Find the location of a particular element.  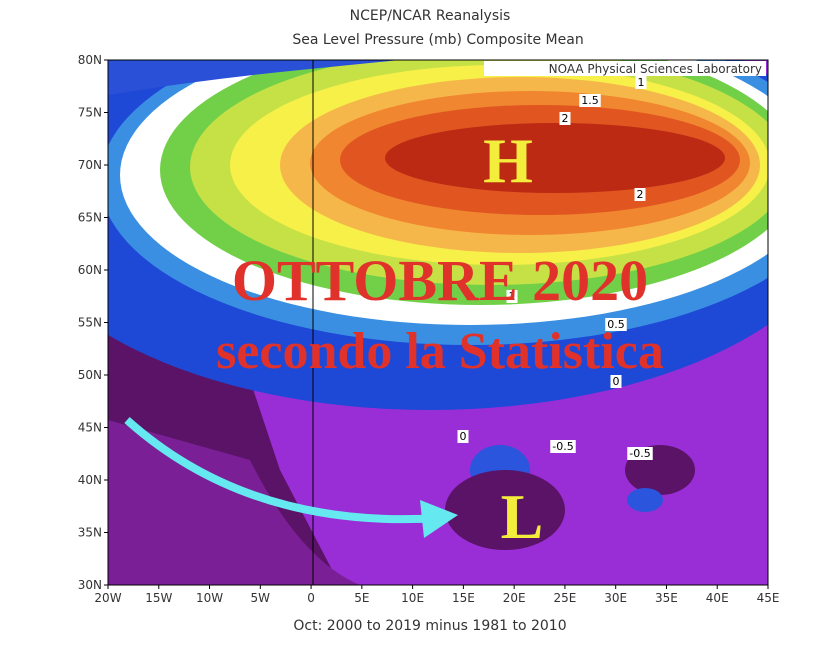

lat-label: 55N is located at coordinates (90, 323).